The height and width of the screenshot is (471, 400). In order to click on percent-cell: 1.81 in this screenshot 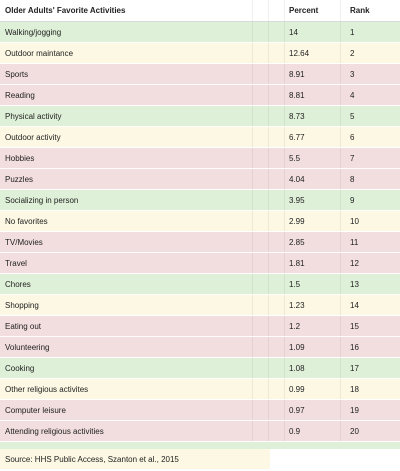, I will do `click(312, 263)`.